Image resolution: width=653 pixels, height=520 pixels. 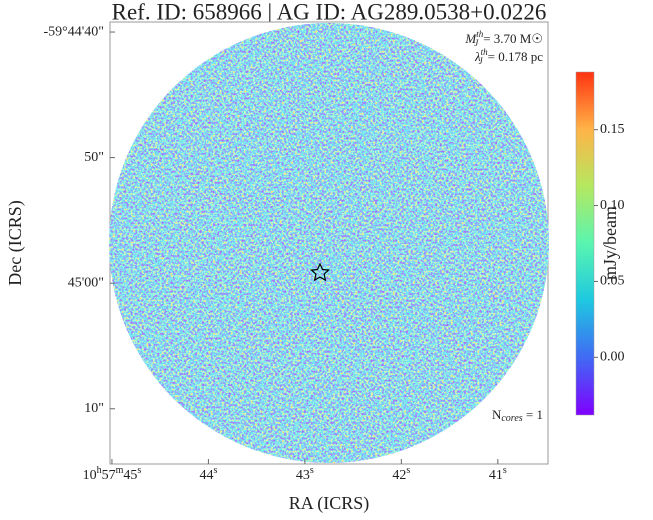 What do you see at coordinates (305, 474) in the screenshot?
I see `x-tick-label: 43s` at bounding box center [305, 474].